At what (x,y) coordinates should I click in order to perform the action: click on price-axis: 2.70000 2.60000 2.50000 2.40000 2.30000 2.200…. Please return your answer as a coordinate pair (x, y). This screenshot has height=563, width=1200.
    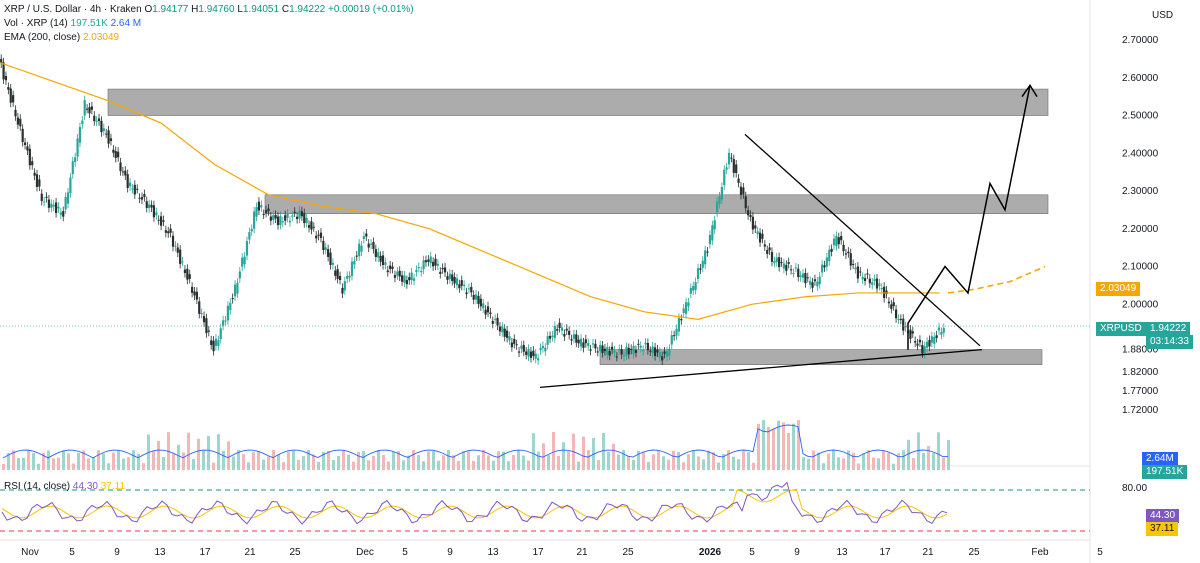
    Looking at the image, I should click on (1140, 225).